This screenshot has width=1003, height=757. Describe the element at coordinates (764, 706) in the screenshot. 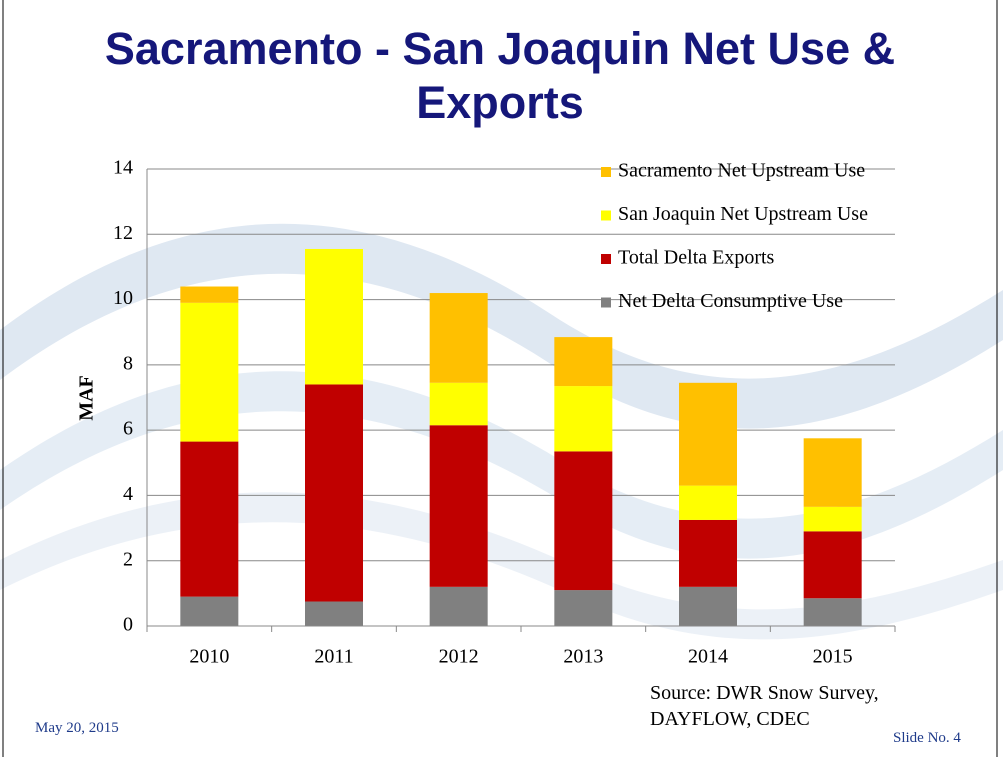

I see `source-note: Source: DWR Snow Survey, DAYFLOW, CDEC` at that location.